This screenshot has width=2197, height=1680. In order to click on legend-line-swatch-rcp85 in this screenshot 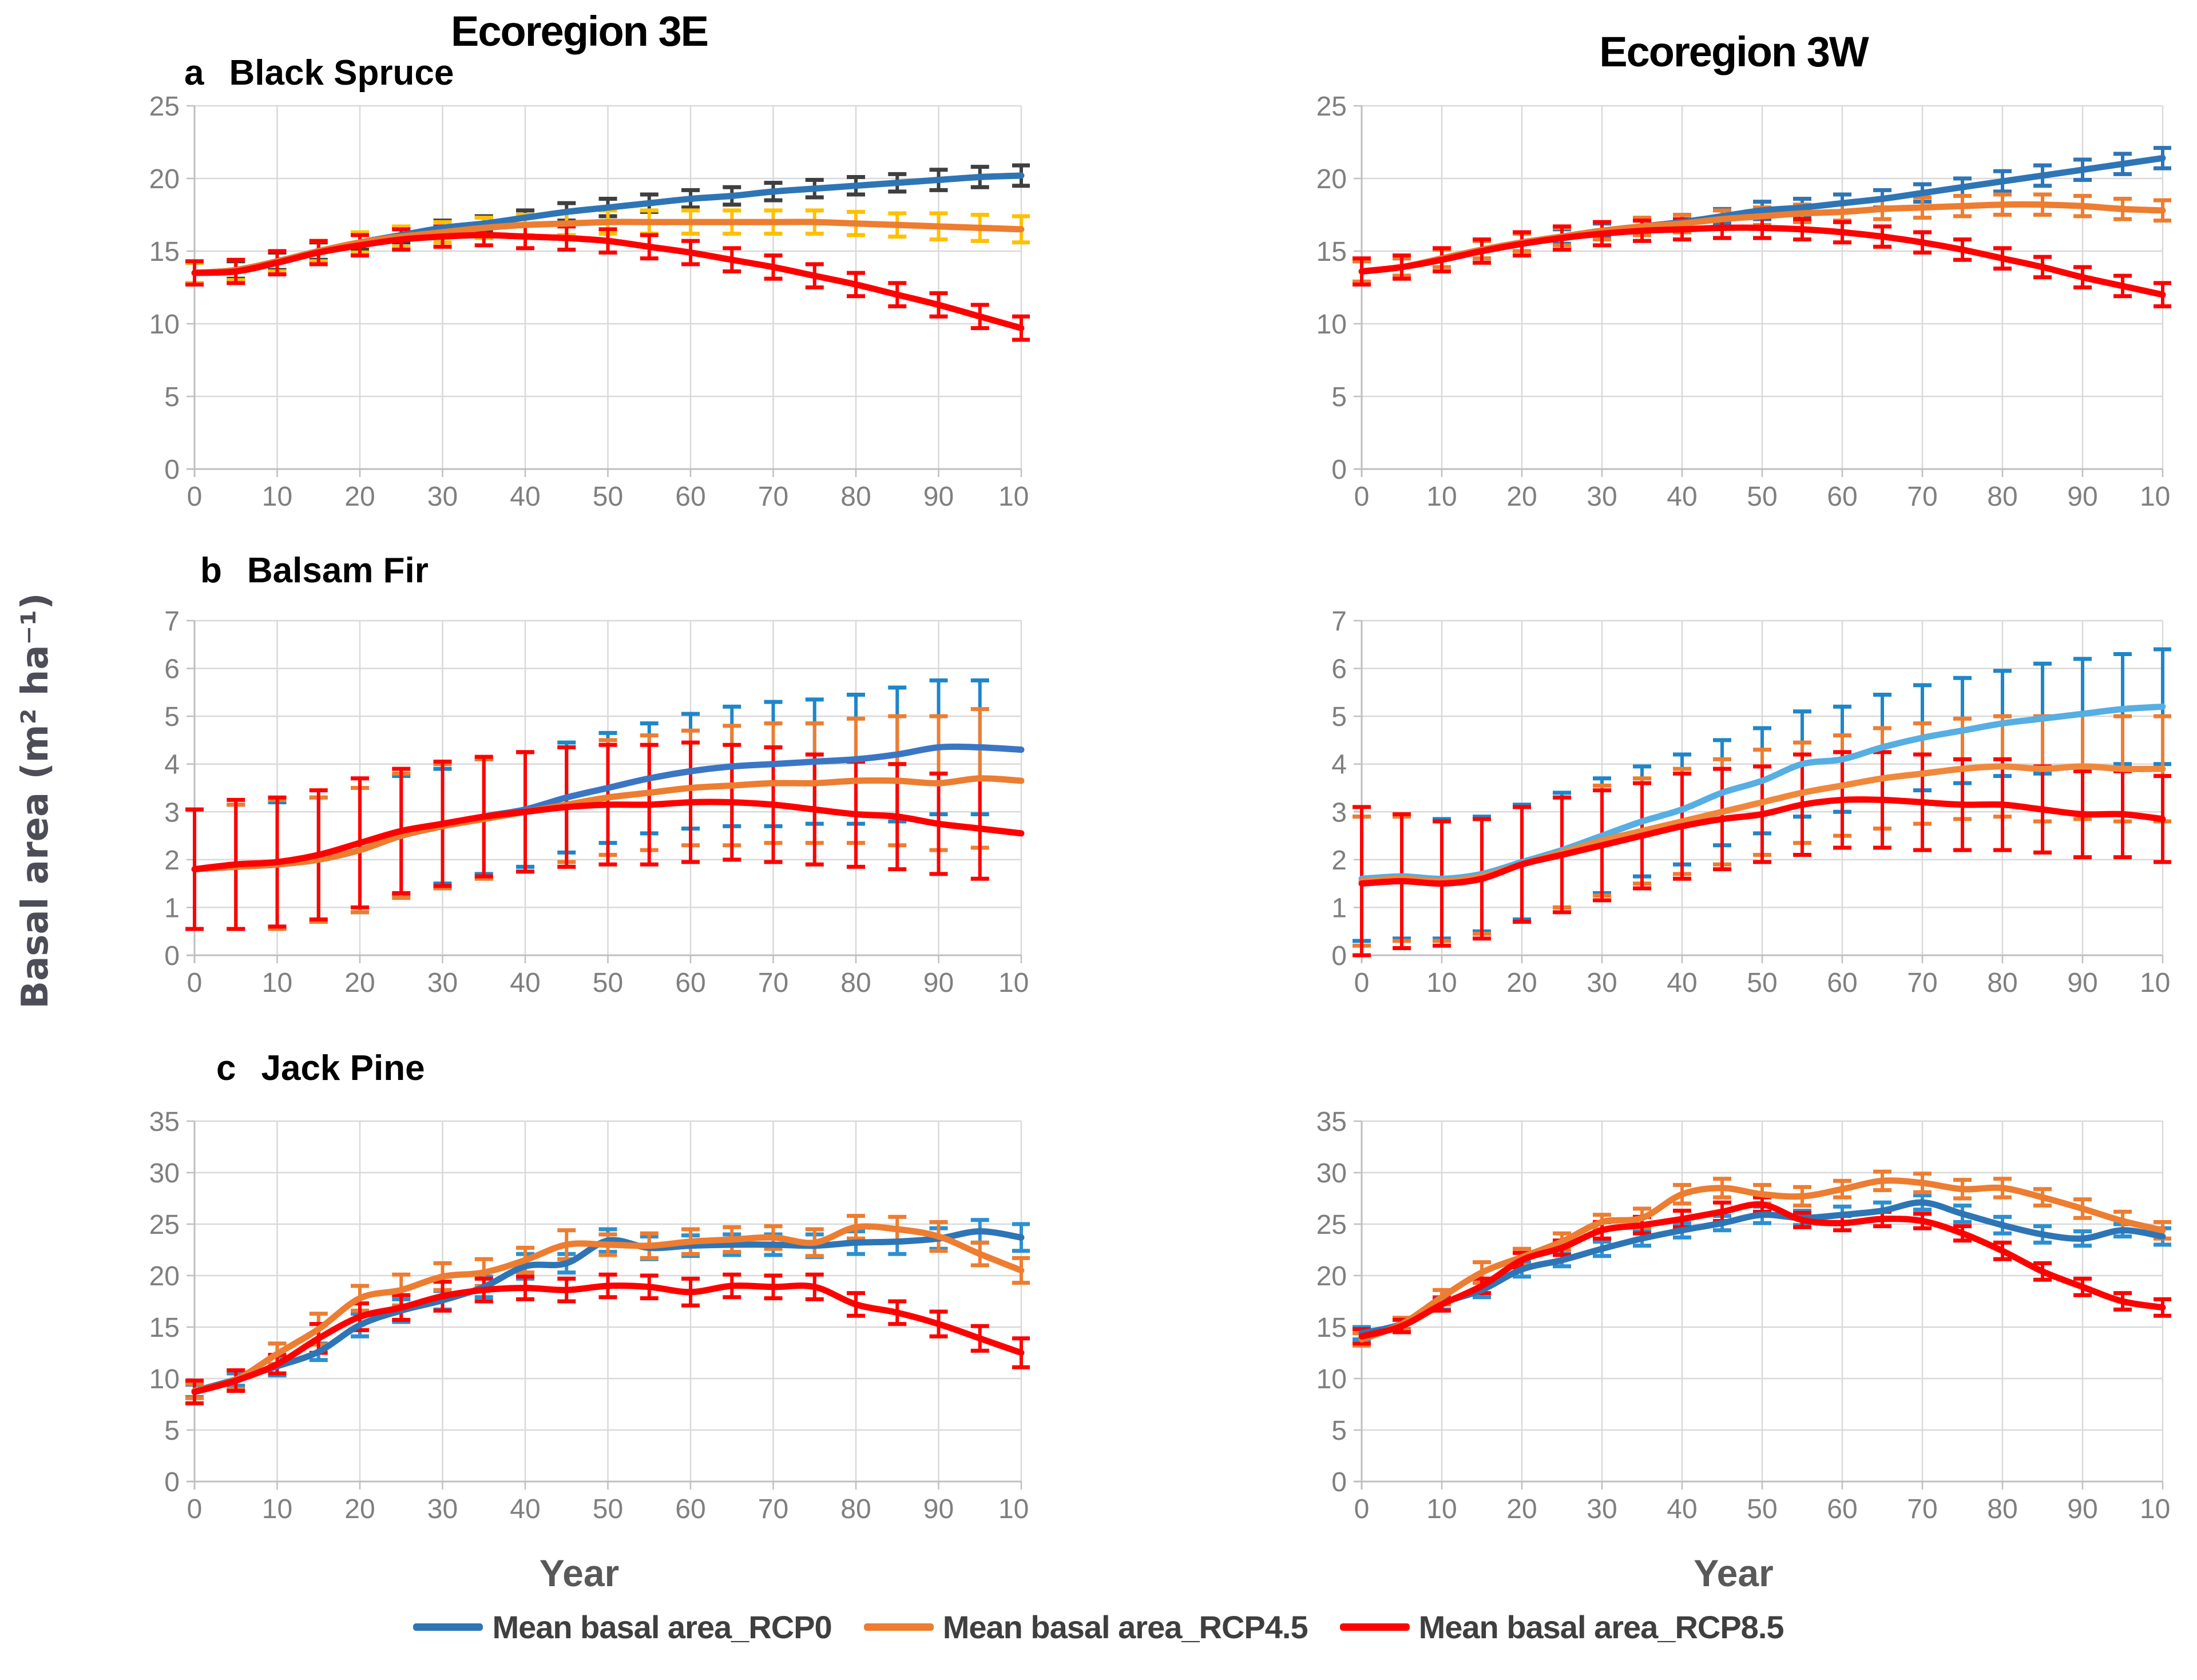, I will do `click(1374, 1627)`.